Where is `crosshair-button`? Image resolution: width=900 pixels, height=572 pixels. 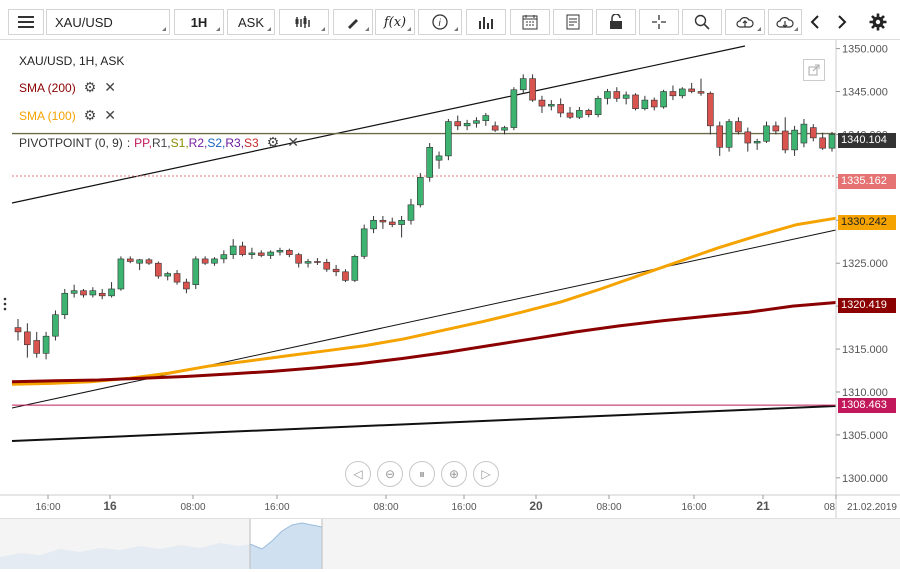
crosshair-button is located at coordinates (659, 22).